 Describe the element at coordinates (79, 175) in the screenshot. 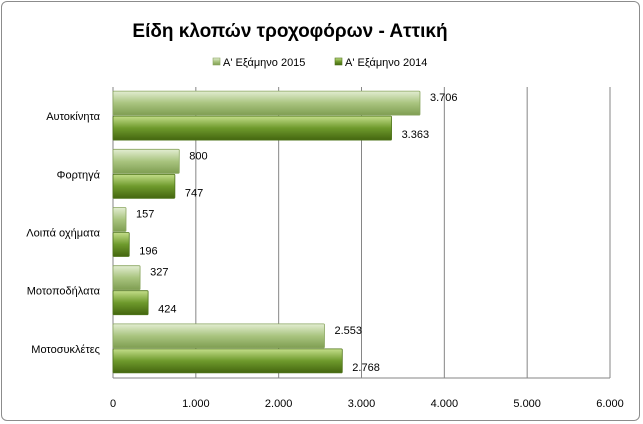

I see `category-label: Φορτηγά` at that location.